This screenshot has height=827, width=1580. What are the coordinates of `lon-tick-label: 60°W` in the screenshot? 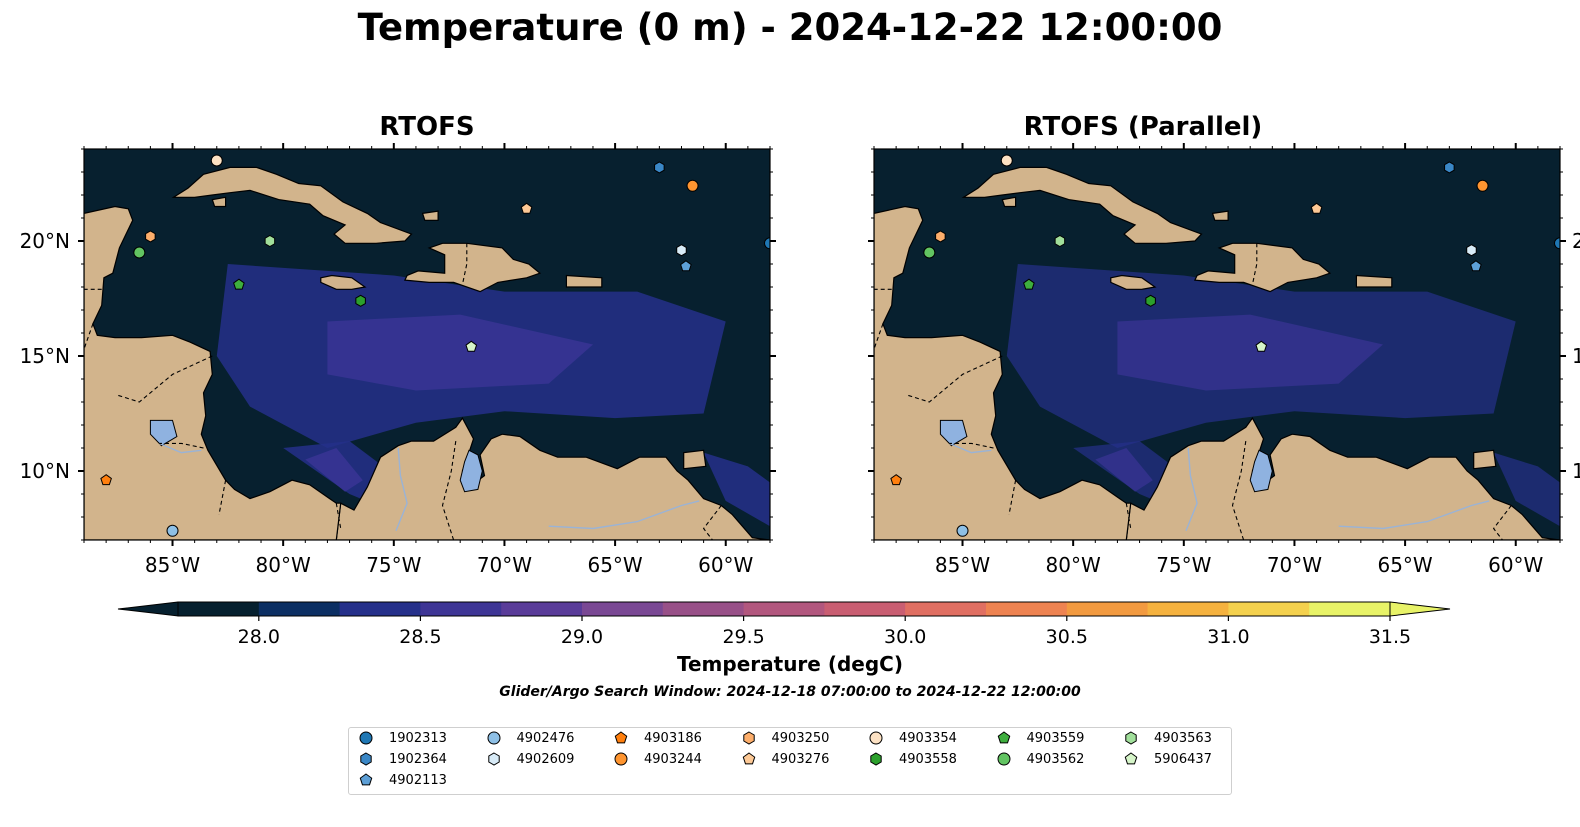 It's located at (1515, 565).